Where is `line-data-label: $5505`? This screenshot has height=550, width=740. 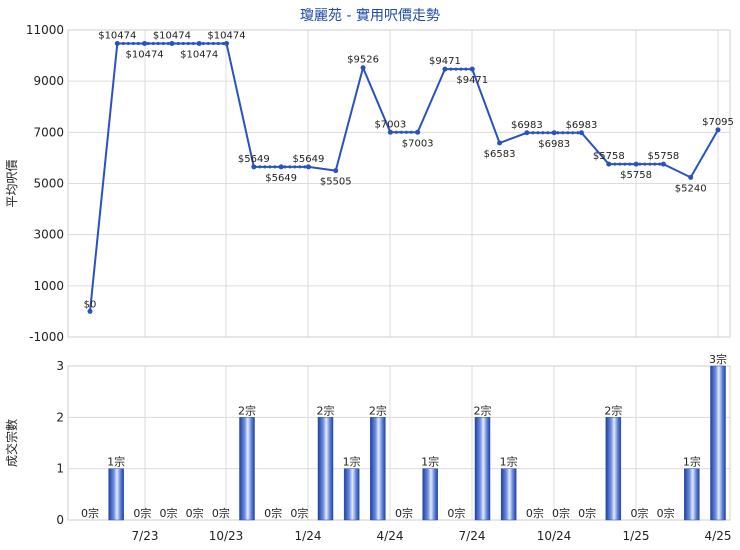
line-data-label: $5505 is located at coordinates (336, 182).